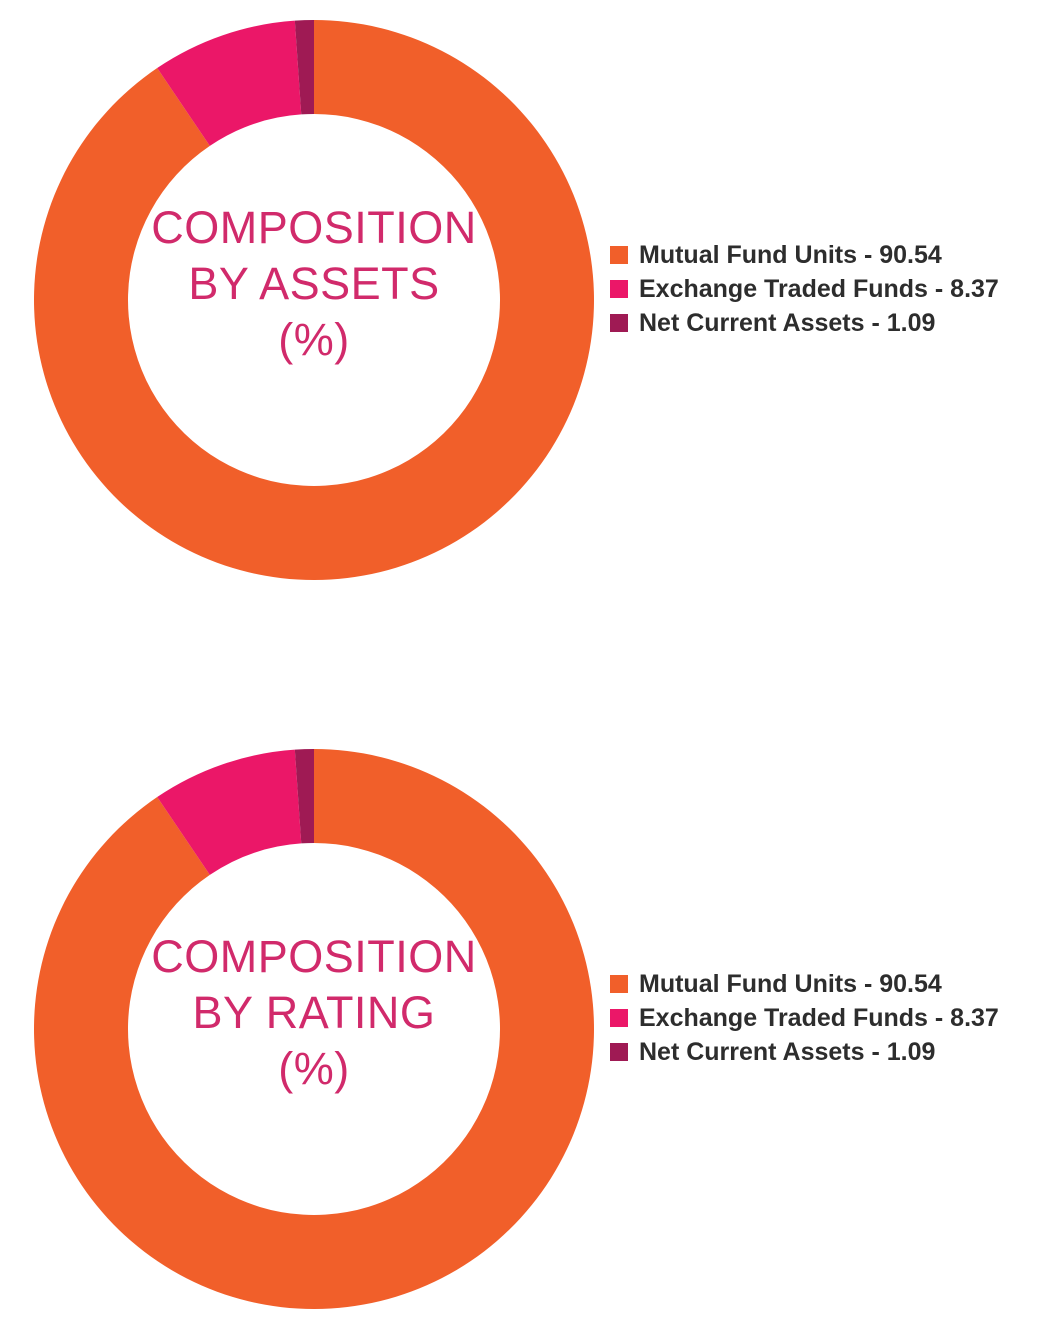  I want to click on donut-center-label: COMPOSITION BY ASSETS (%), so click(314, 284).